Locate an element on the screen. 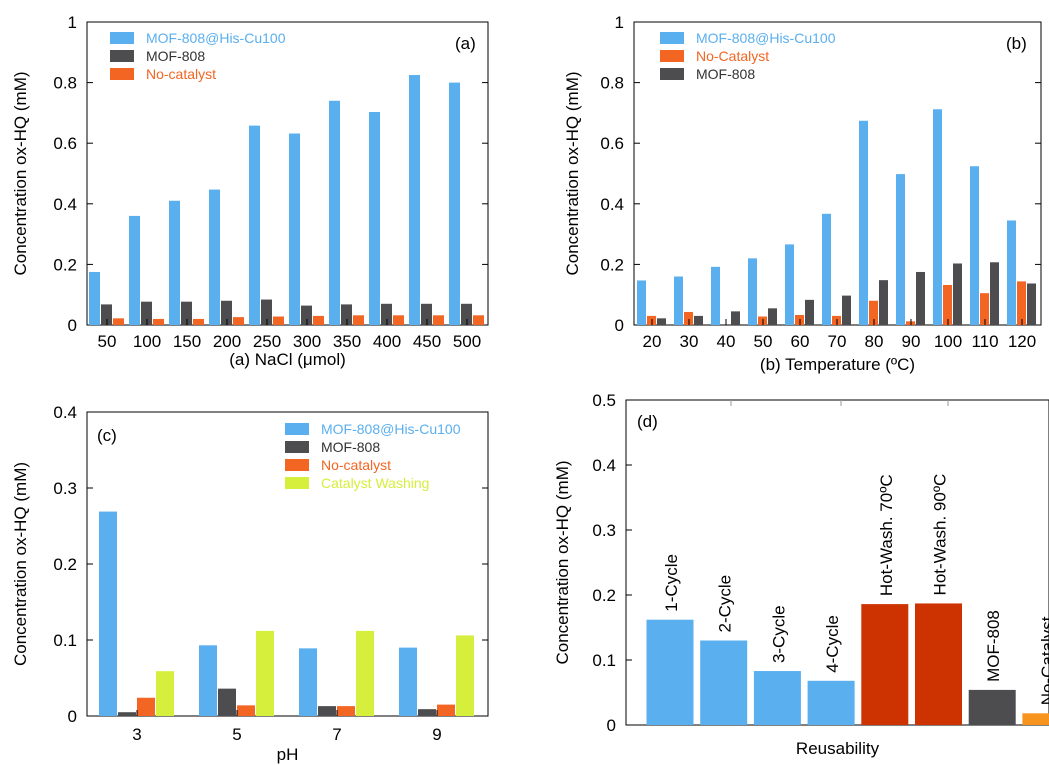 The image size is (1049, 765). x-tick-label: 110 is located at coordinates (984, 341).